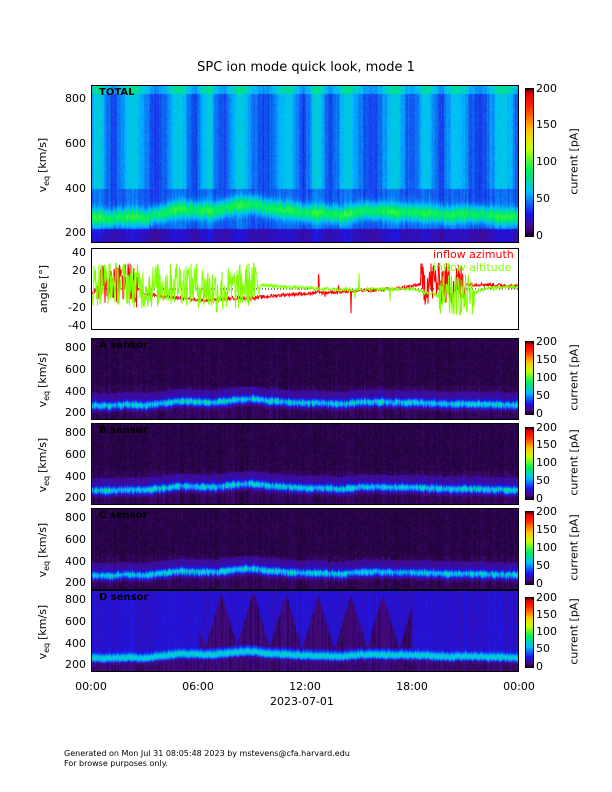 Image resolution: width=612 pixels, height=792 pixels. What do you see at coordinates (116, 763) in the screenshot?
I see `footer-browse: For browse purposes only.` at bounding box center [116, 763].